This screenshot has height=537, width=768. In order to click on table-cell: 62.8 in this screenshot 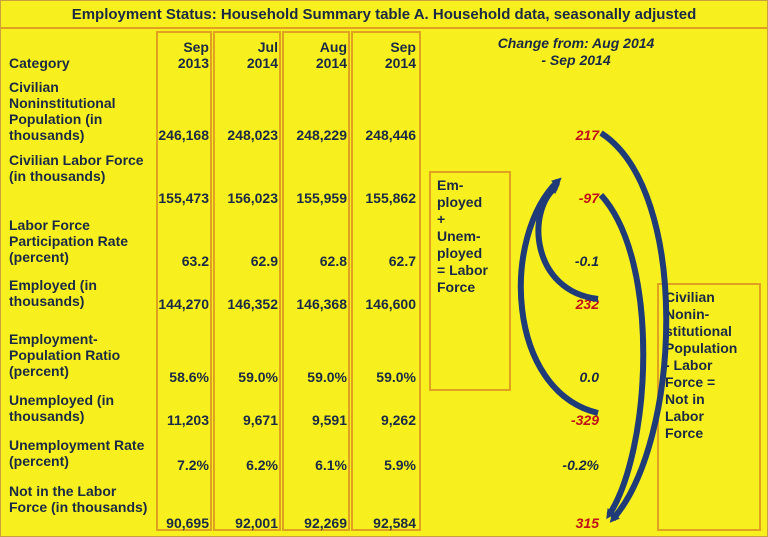, I will do `click(333, 261)`.